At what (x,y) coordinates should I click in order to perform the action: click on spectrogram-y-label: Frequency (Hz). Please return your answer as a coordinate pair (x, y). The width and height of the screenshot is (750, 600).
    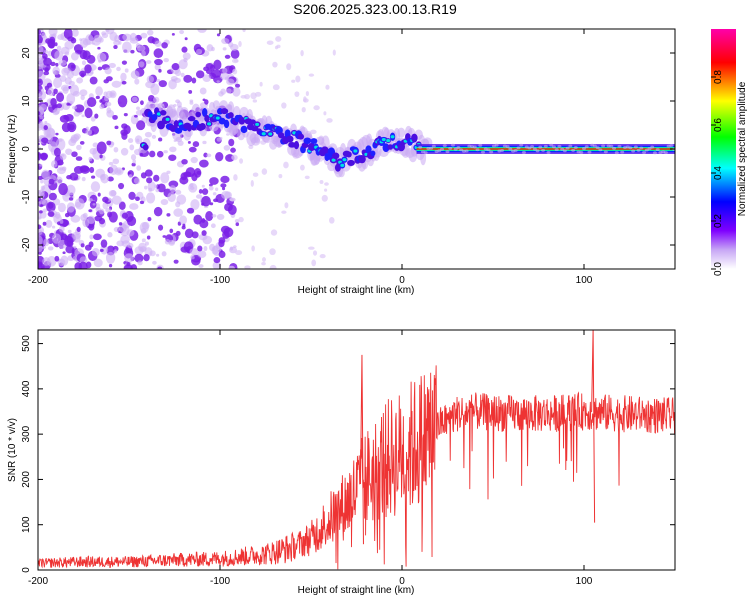
    Looking at the image, I should click on (12, 149).